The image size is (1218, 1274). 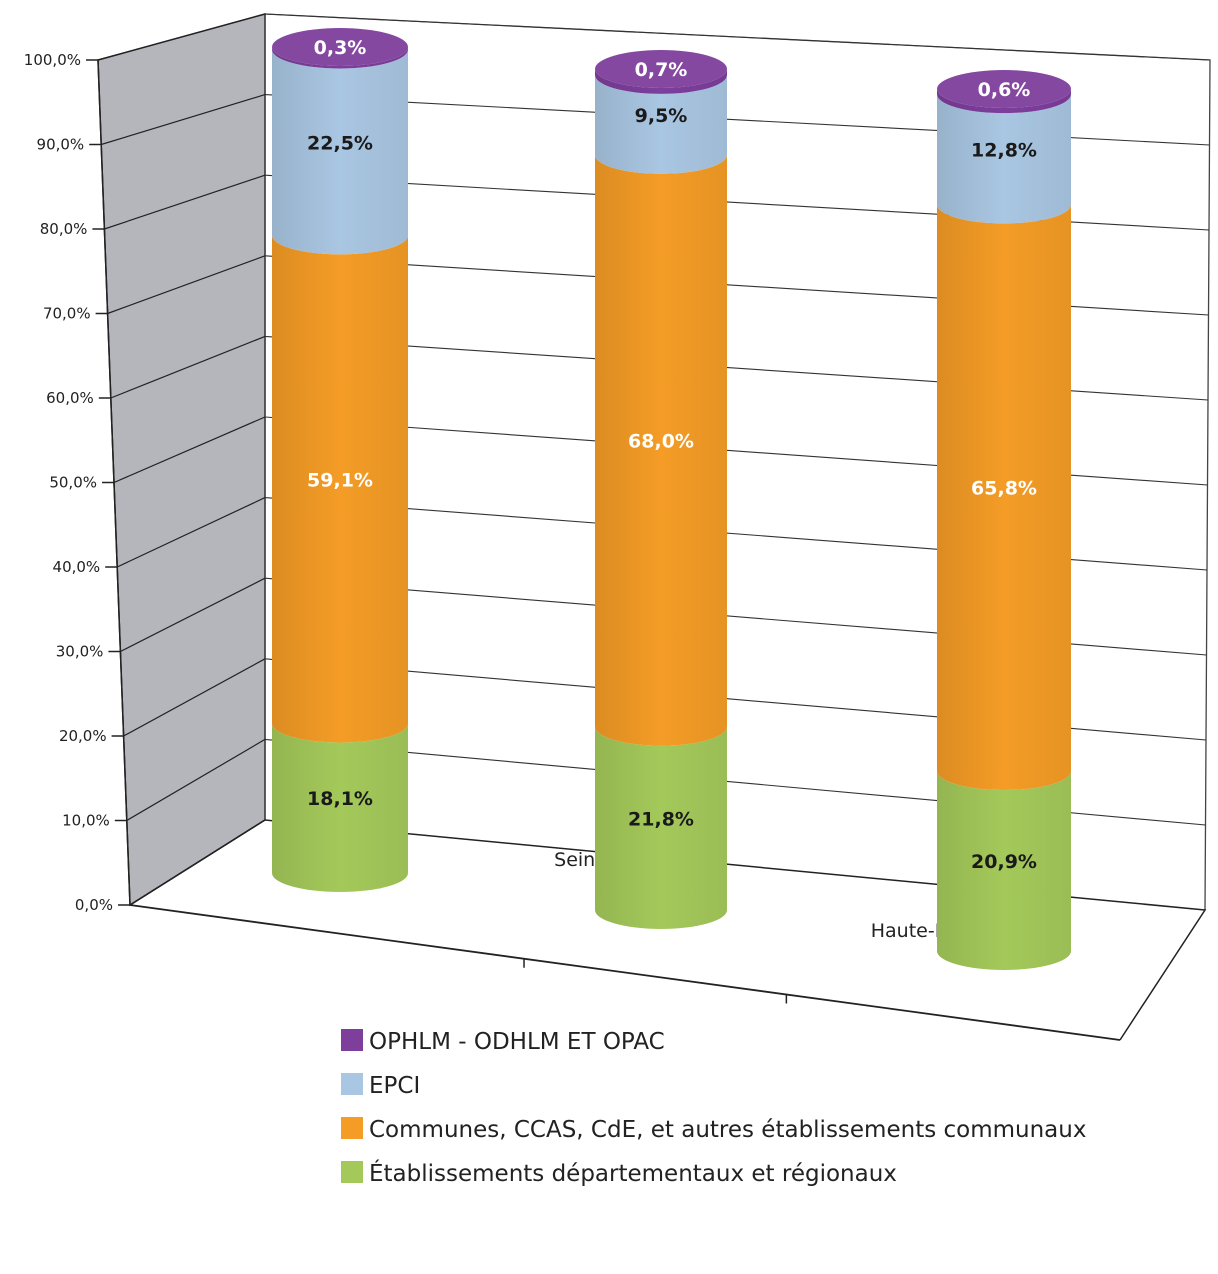 What do you see at coordinates (625, 972) in the screenshot?
I see `x-axis-line` at bounding box center [625, 972].